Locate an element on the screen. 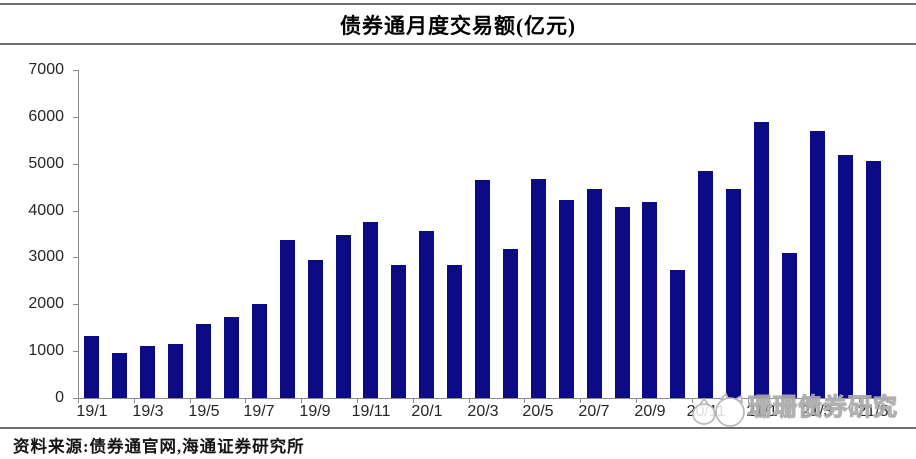 The height and width of the screenshot is (459, 916). chart-title: 债券通月度交易额(亿元) is located at coordinates (458, 26).